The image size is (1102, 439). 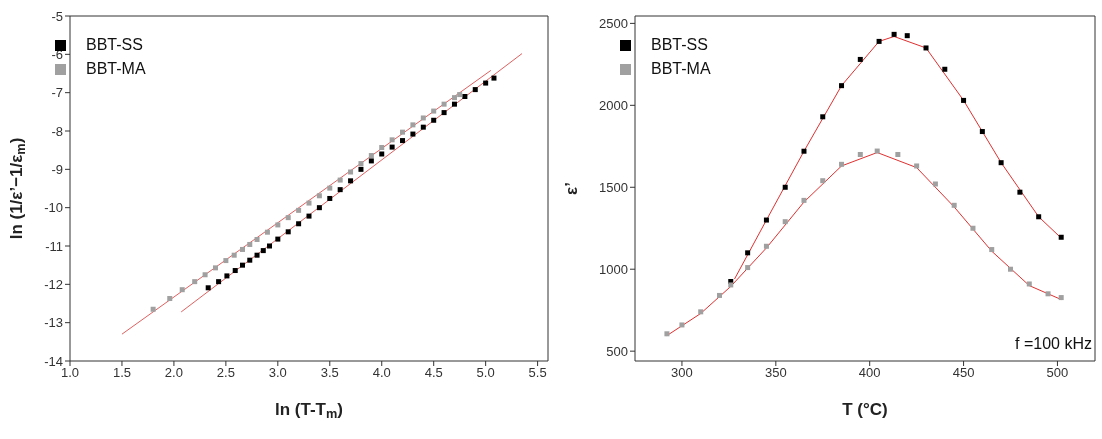 I want to click on x-tick-label: 400, so click(x=869, y=373).